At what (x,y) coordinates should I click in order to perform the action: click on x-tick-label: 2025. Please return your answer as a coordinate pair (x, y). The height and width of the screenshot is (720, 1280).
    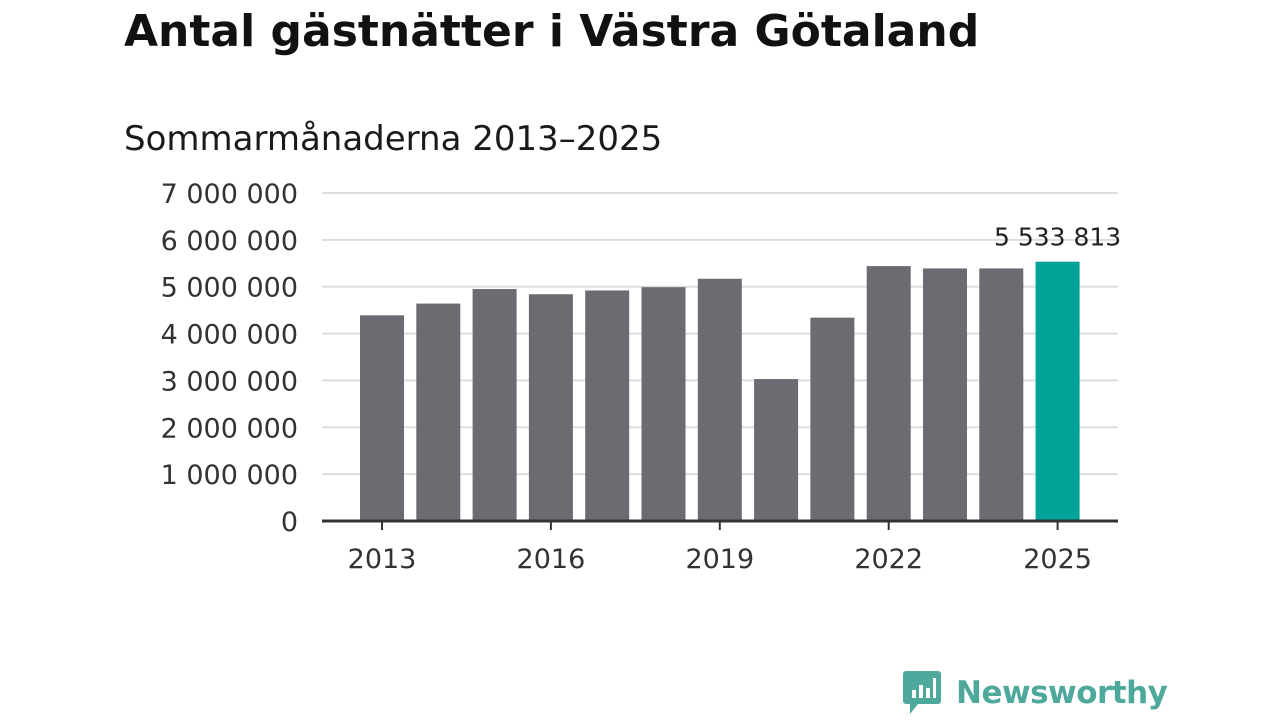
    Looking at the image, I should click on (1057, 559).